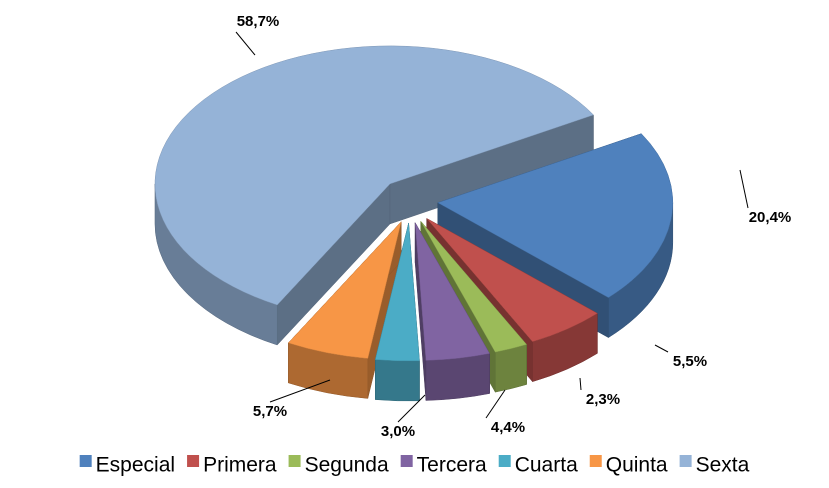  Describe the element at coordinates (240, 465) in the screenshot. I see `legend-label: Primera` at that location.